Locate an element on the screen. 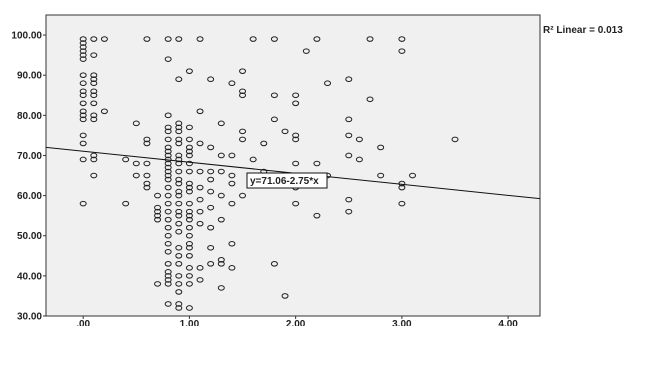  y-tick-label: 70.00 is located at coordinates (29, 156).